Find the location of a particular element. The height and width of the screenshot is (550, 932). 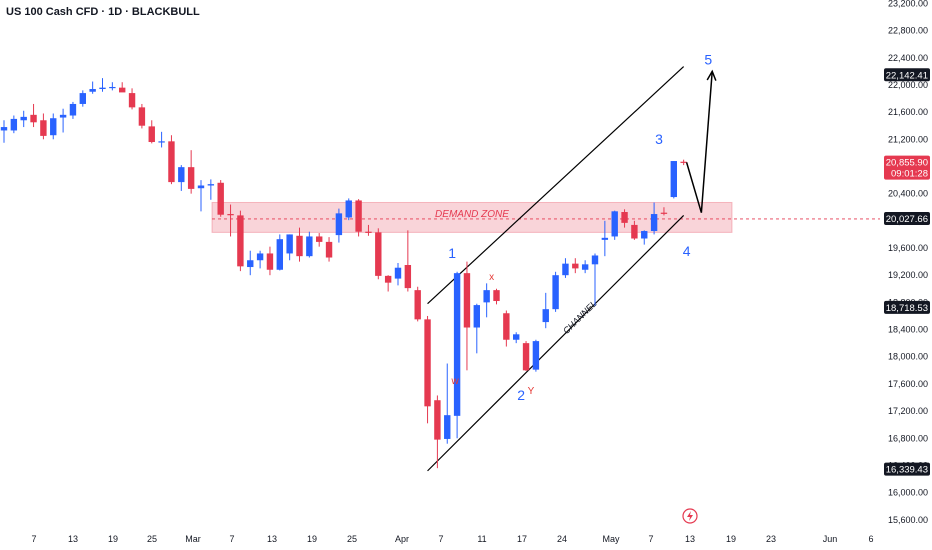

x-tick-label: 23 is located at coordinates (771, 539).